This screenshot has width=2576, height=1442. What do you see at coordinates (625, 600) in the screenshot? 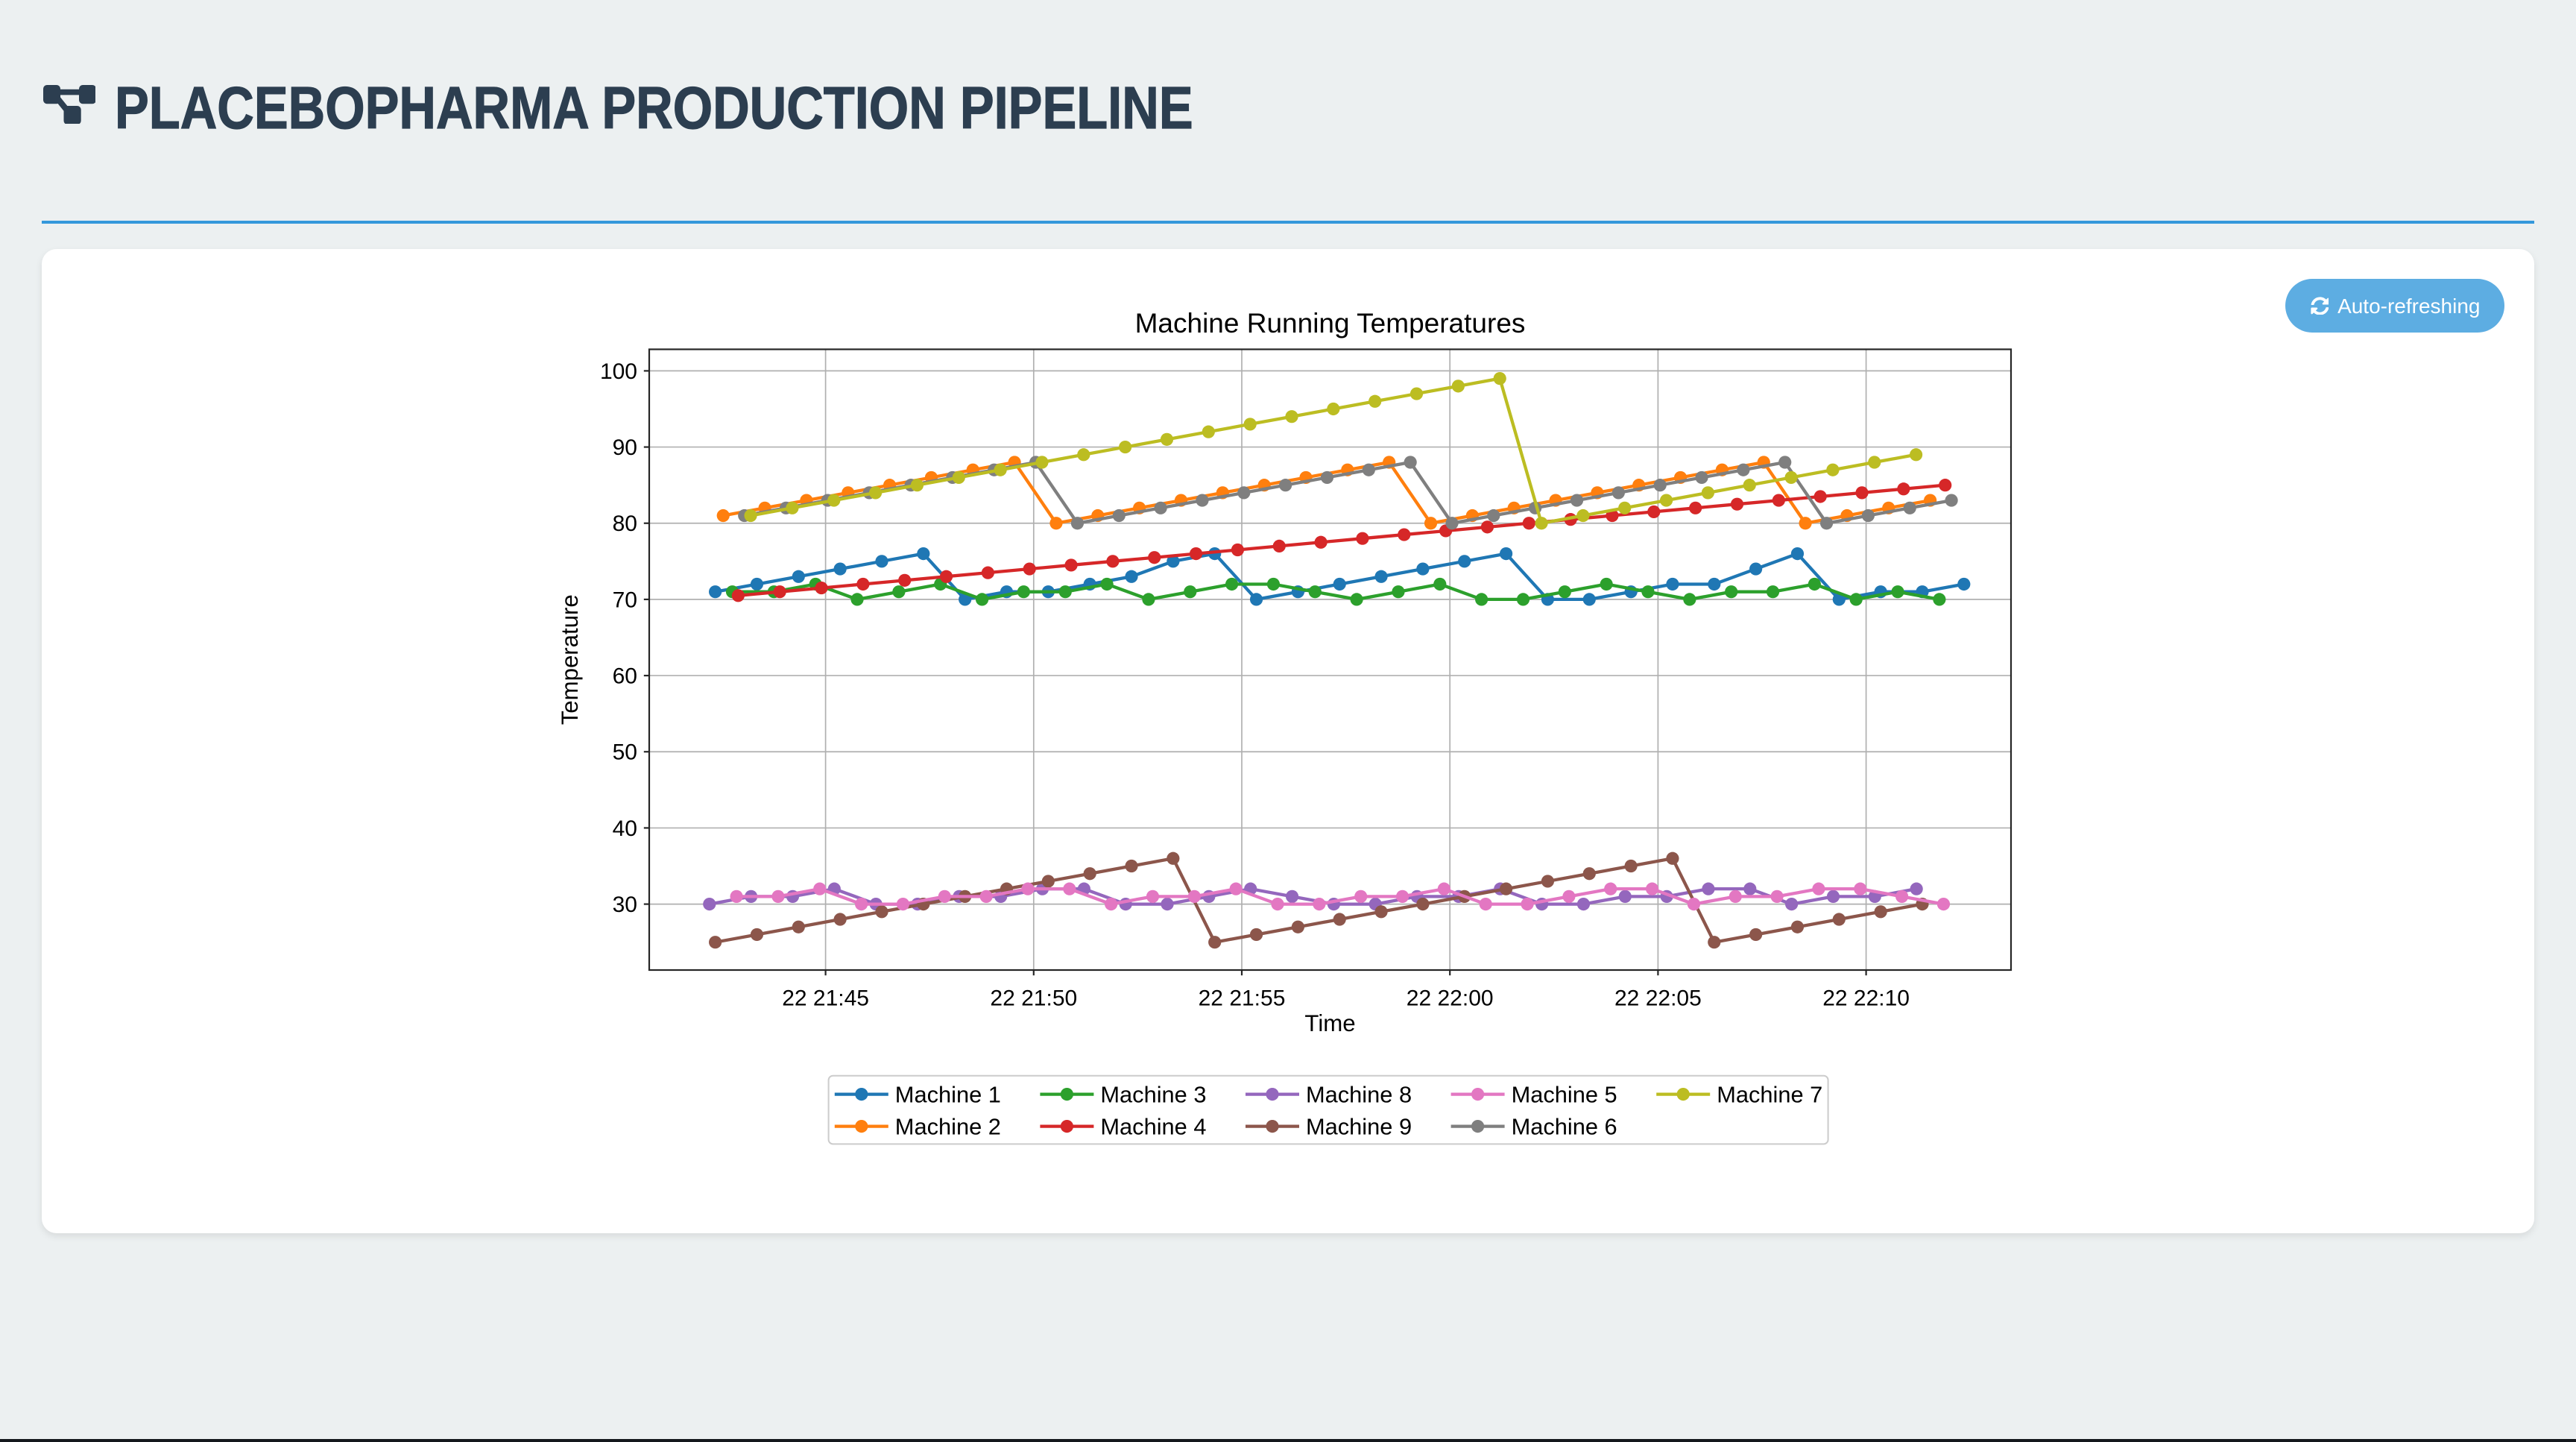
I see `svg-text: 70` at bounding box center [625, 600].